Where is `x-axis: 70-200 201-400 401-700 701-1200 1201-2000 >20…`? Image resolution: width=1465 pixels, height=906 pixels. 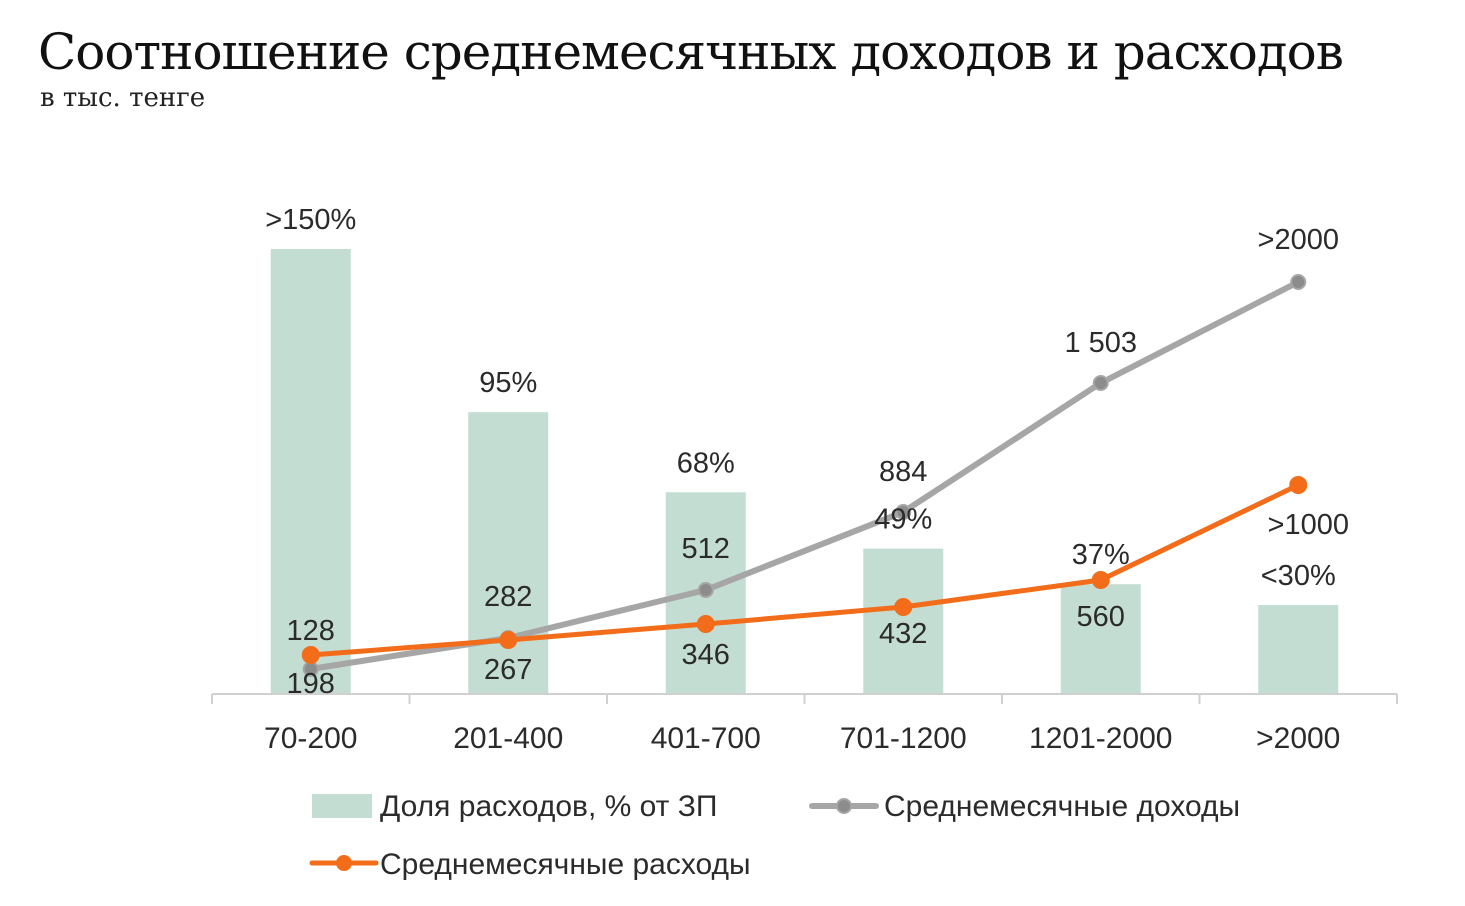 x-axis: 70-200 201-400 401-700 701-1200 1201-2000 >20… is located at coordinates (804, 724).